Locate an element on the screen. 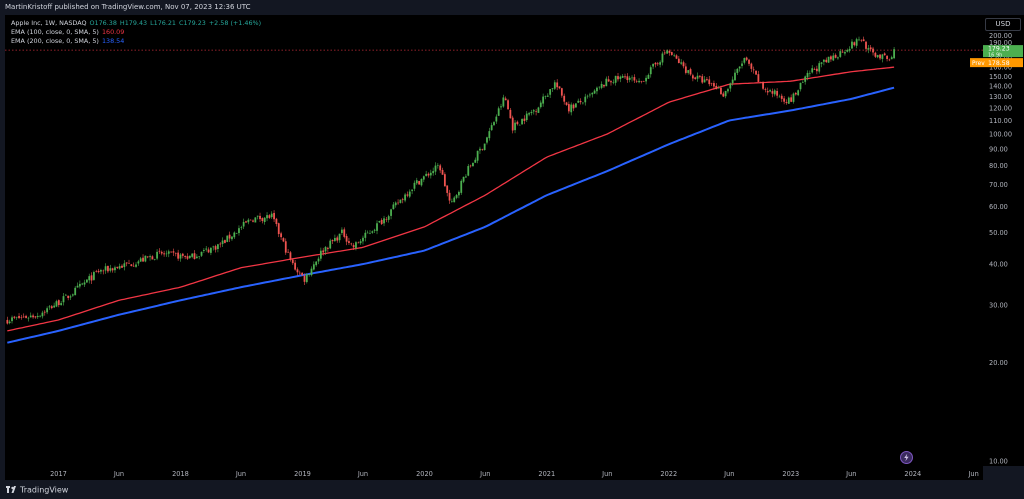  time-tick-label: Jun is located at coordinates (118, 474).